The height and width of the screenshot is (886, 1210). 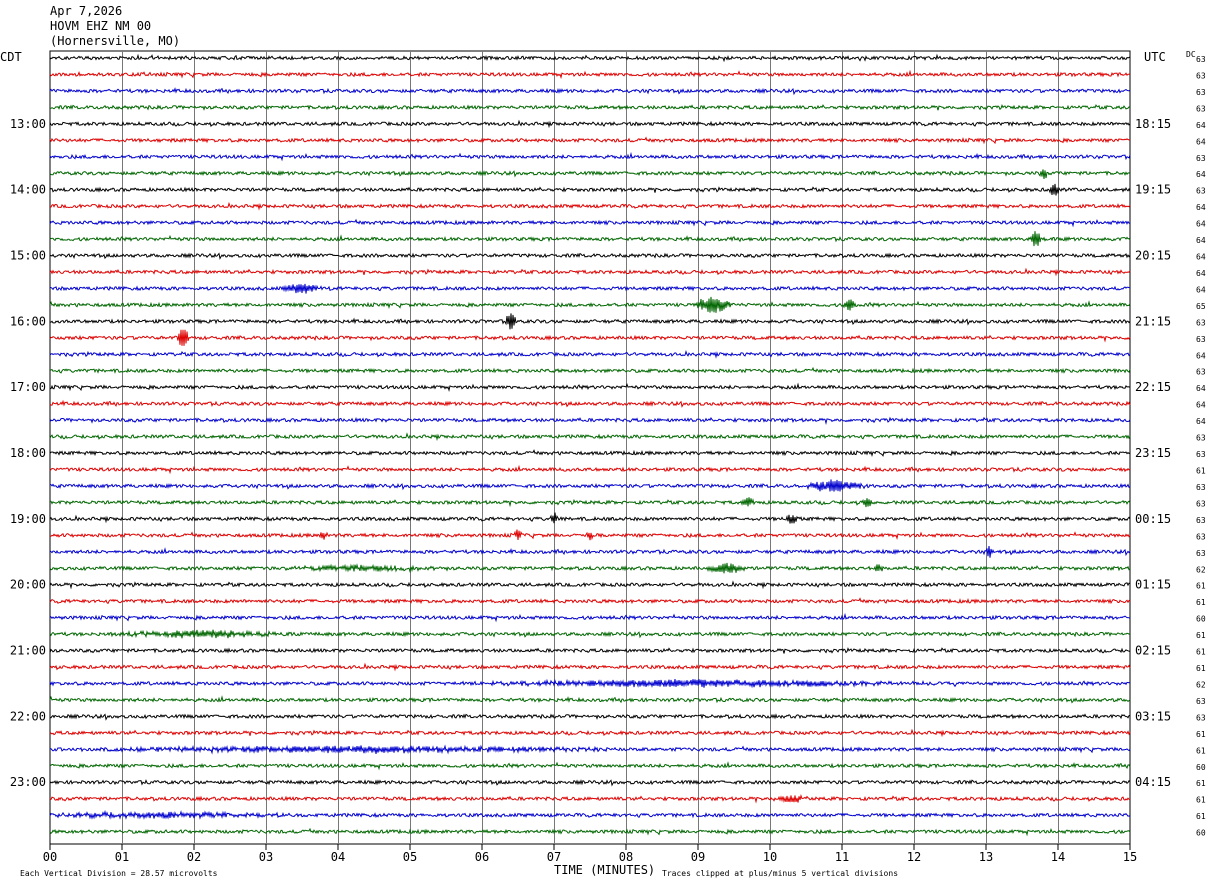 I want to click on left-hour-label: 18:00, so click(x=28, y=453).